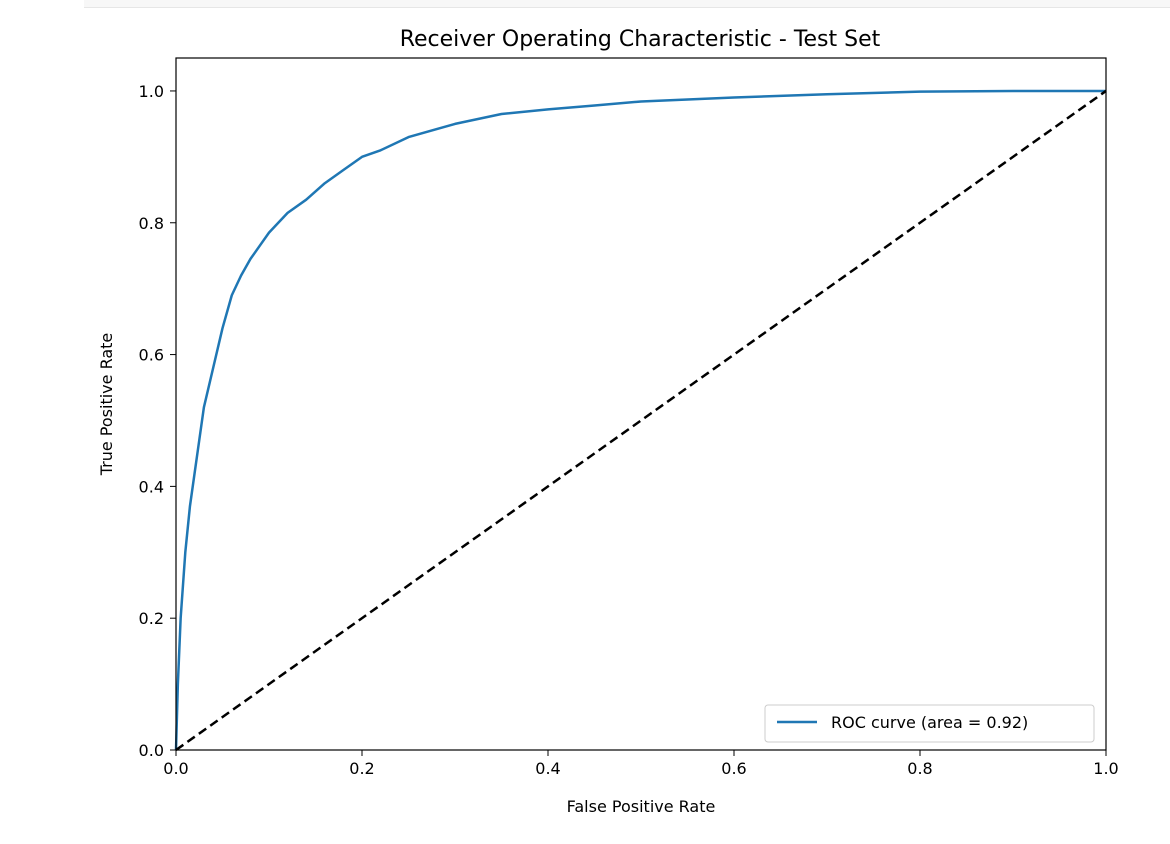  I want to click on x-tick-label: 0.0, so click(175, 768).